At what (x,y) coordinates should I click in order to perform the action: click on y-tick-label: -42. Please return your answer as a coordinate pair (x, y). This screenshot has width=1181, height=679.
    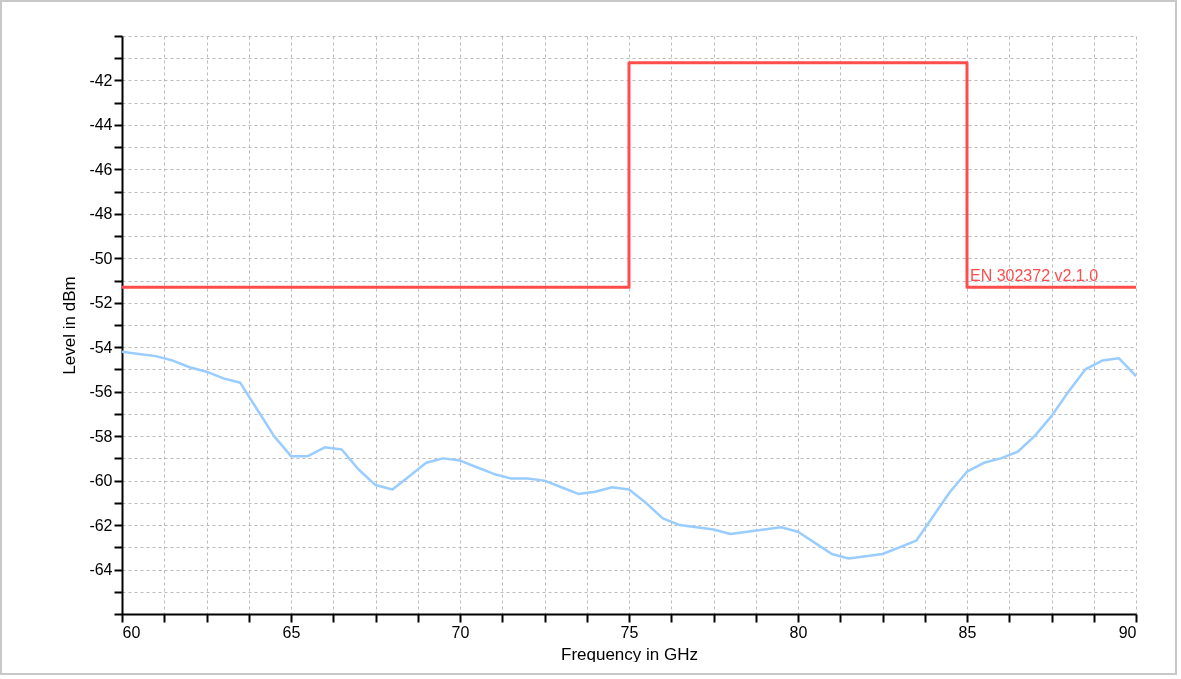
    Looking at the image, I should click on (101, 80).